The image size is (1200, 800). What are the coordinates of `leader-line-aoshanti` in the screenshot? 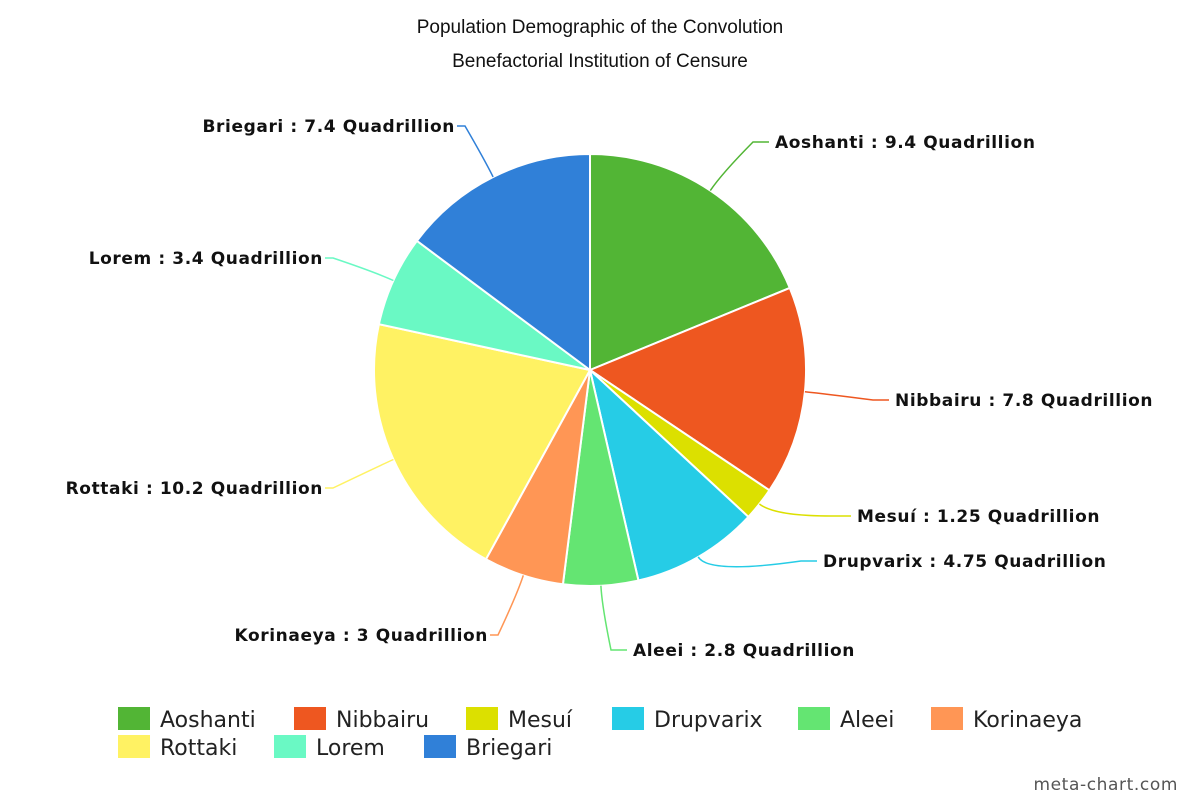 It's located at (739, 166).